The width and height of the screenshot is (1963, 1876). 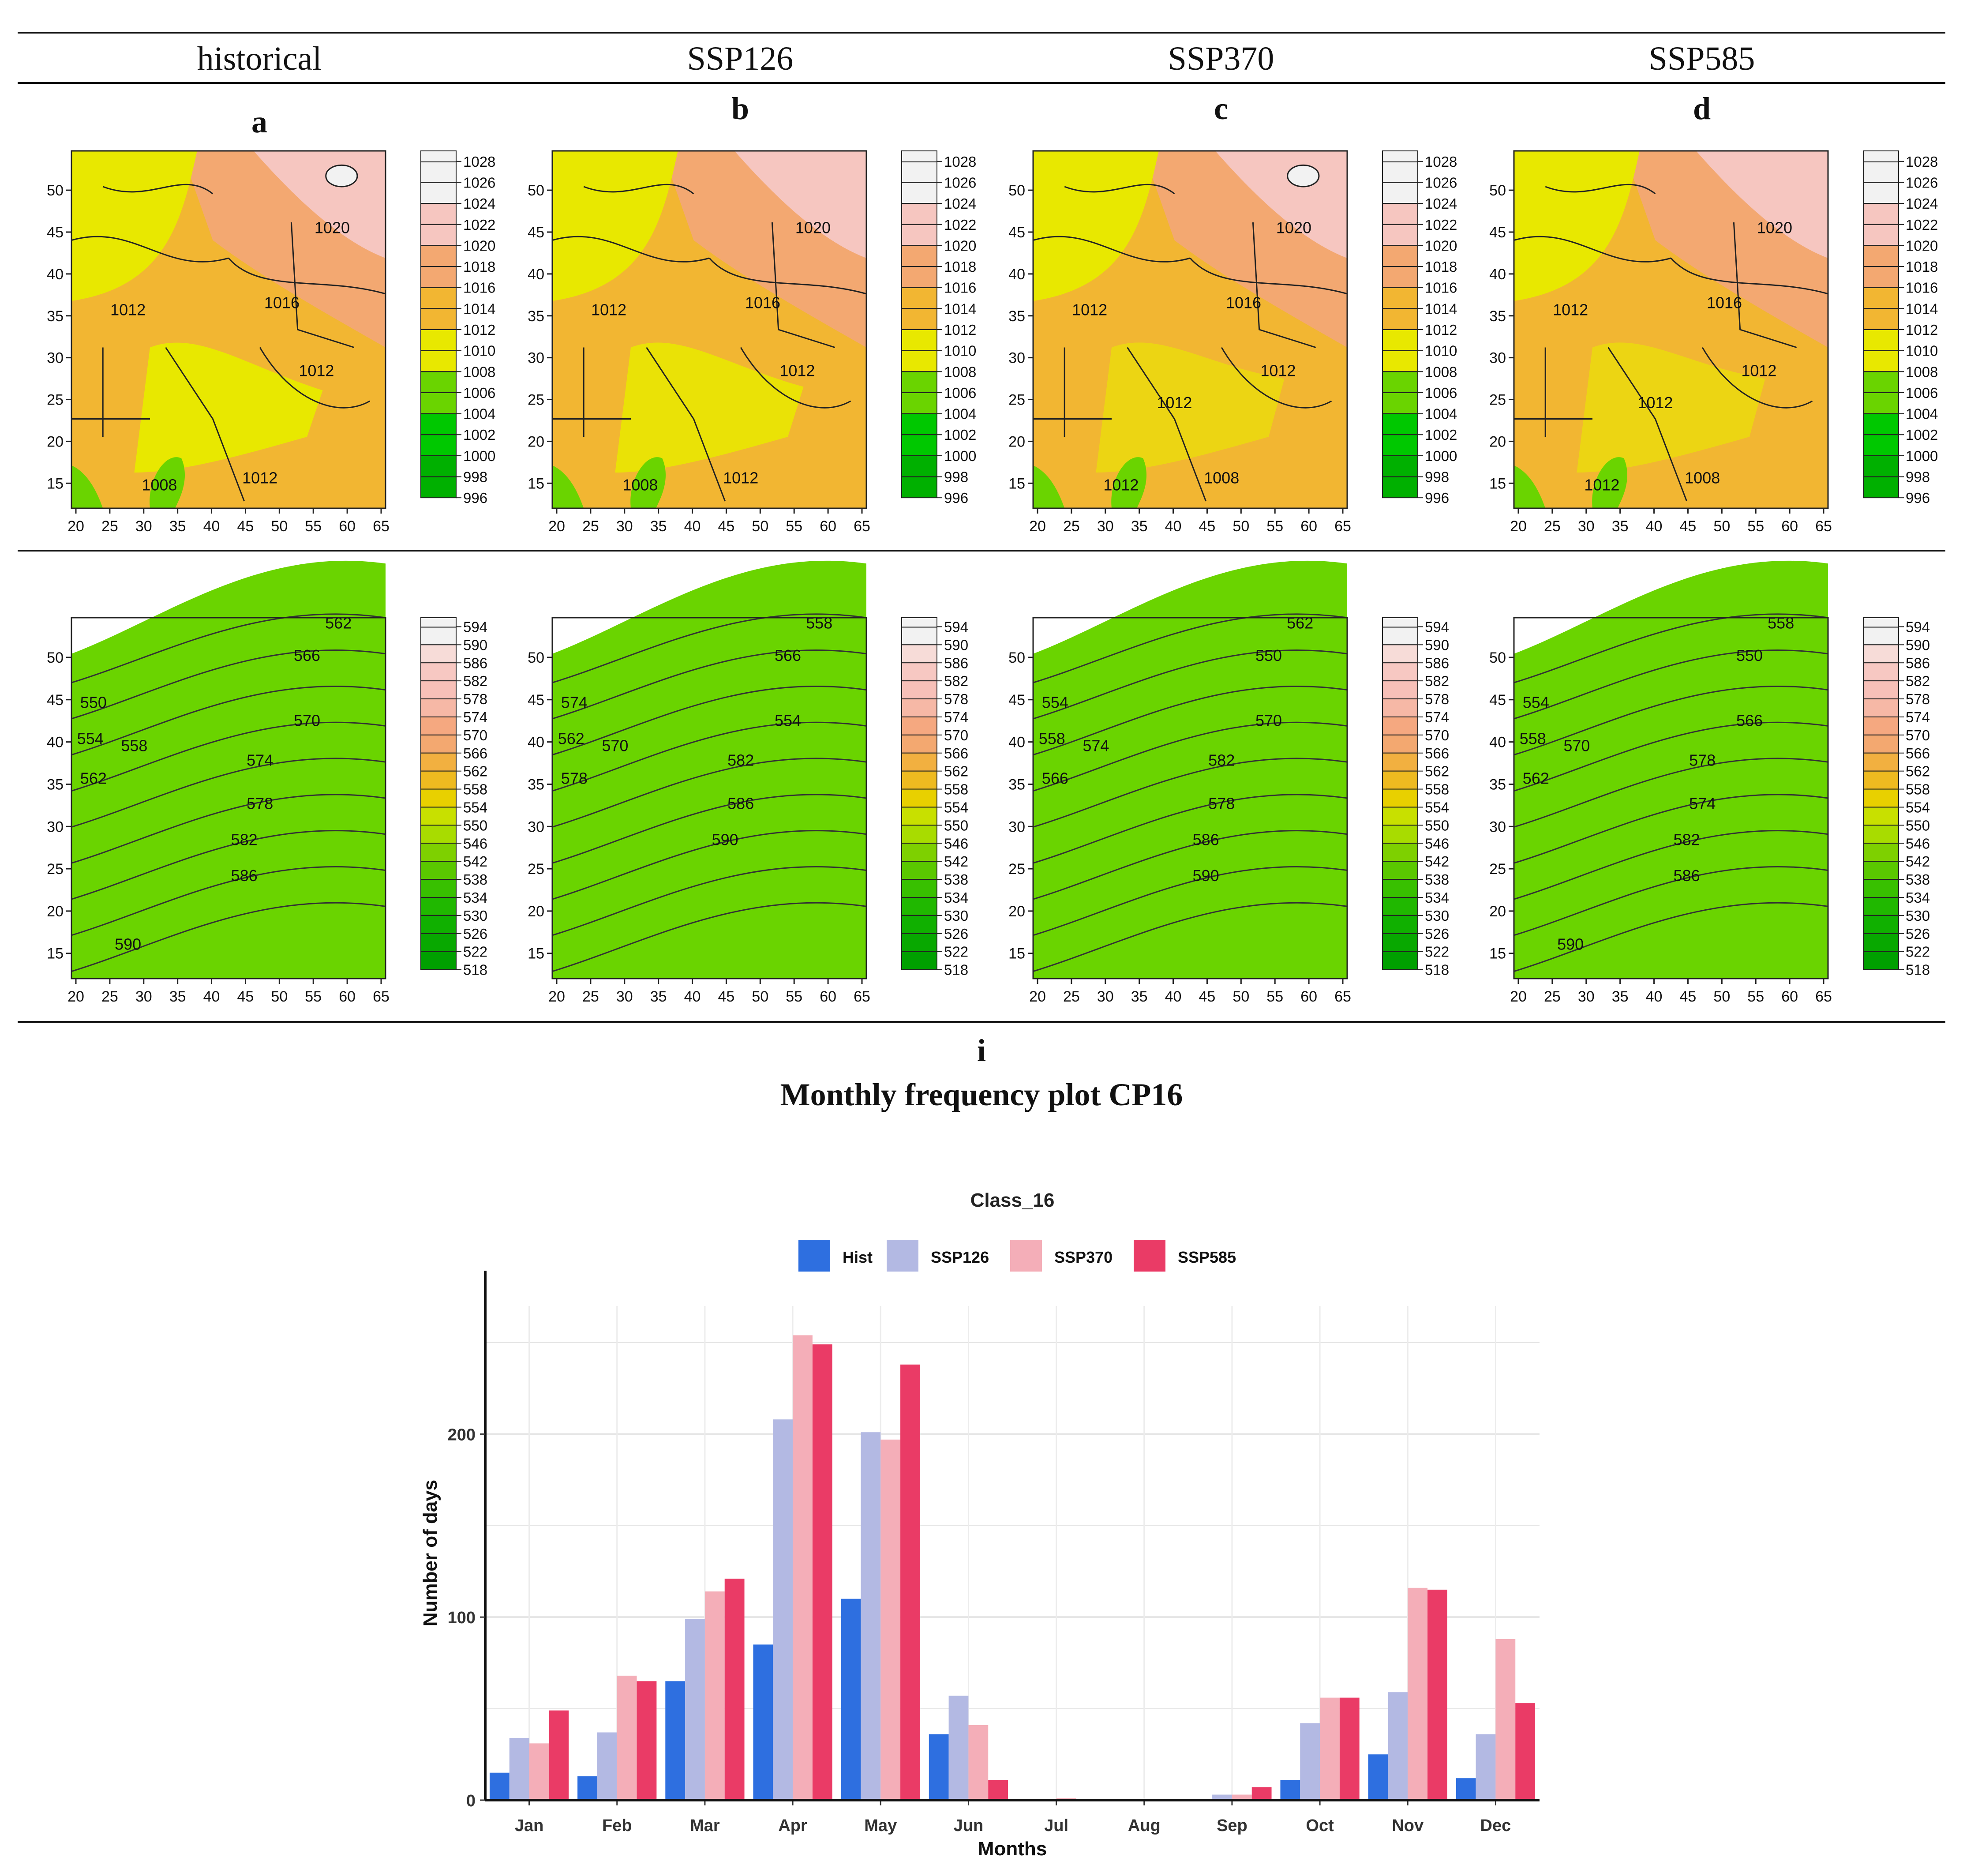 I want to click on colorbar-label: 566, so click(x=956, y=753).